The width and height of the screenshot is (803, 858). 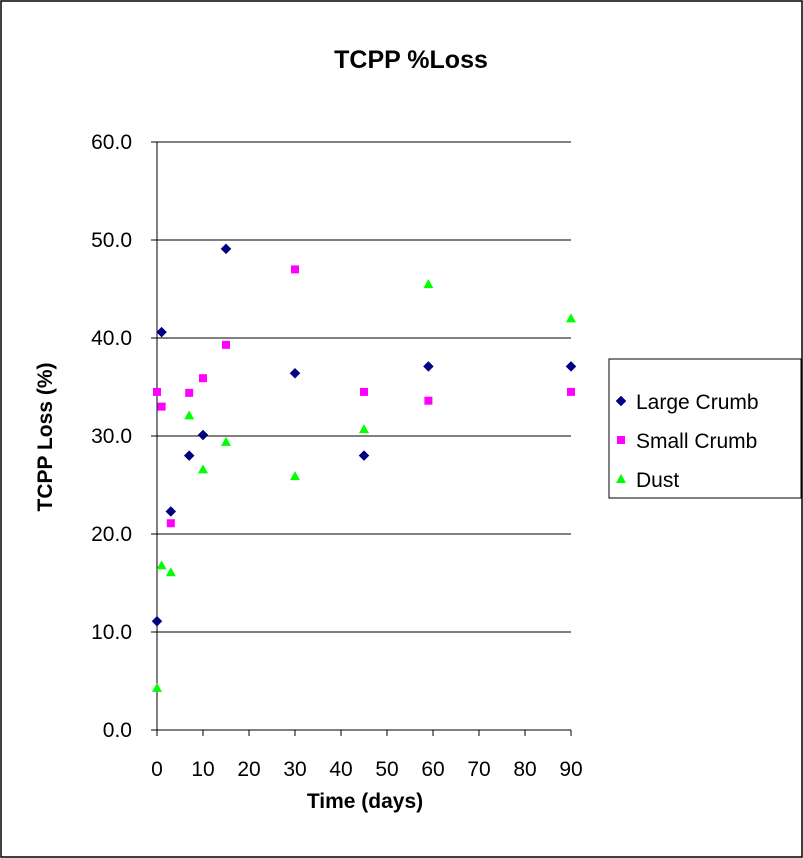 What do you see at coordinates (117, 730) in the screenshot?
I see `y-tick-label: 0.0` at bounding box center [117, 730].